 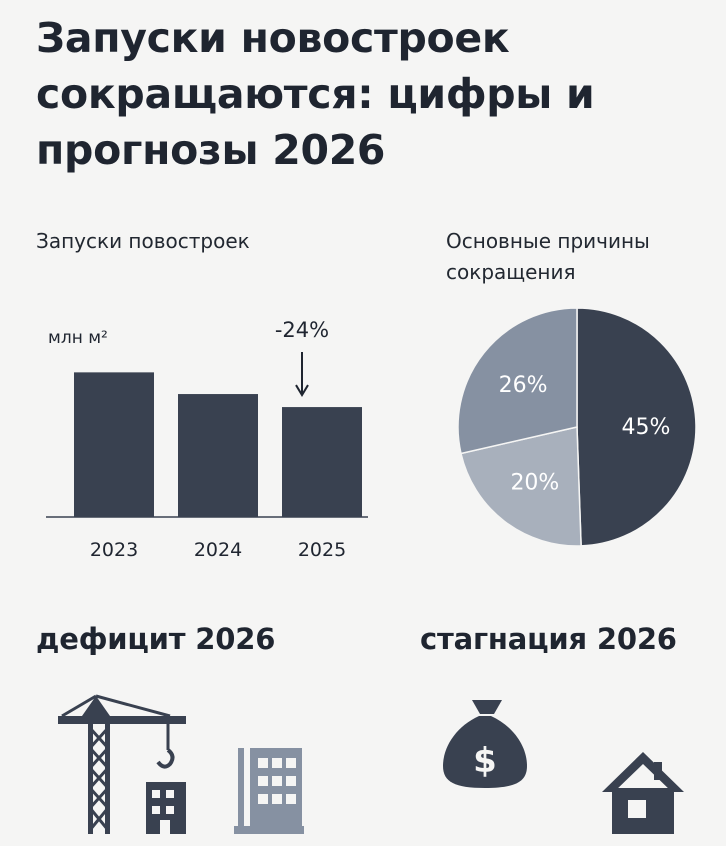 What do you see at coordinates (322, 550) in the screenshot?
I see `x-tick-label: 2025` at bounding box center [322, 550].